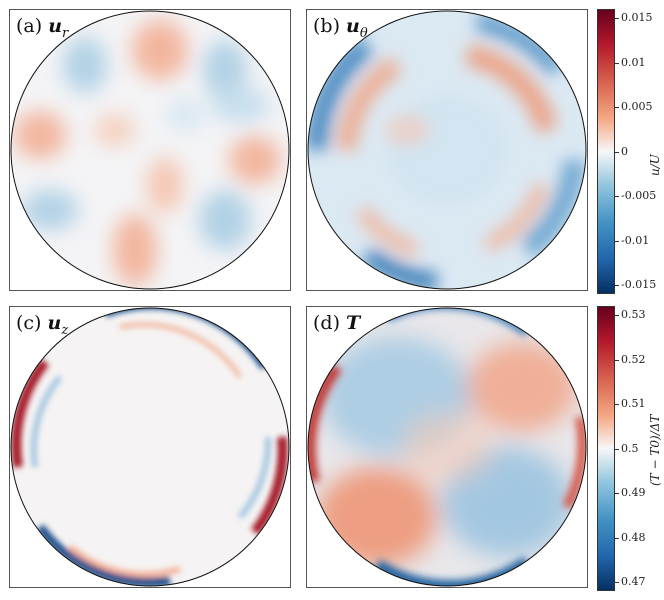 This screenshot has height=600, width=664. I want to click on colorbar-tick-label: 0.52, so click(633, 359).